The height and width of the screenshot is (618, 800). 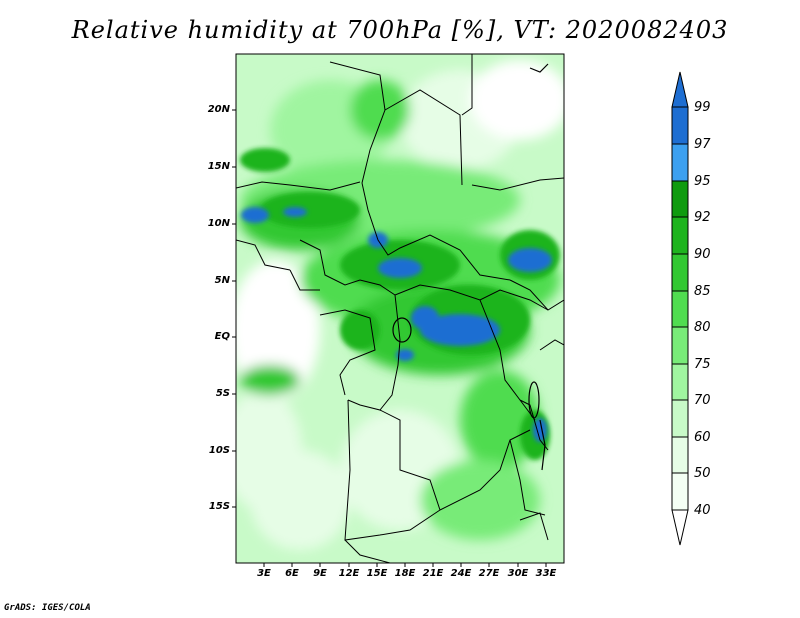 What do you see at coordinates (702, 254) in the screenshot?
I see `colorbar-label: 90` at bounding box center [702, 254].